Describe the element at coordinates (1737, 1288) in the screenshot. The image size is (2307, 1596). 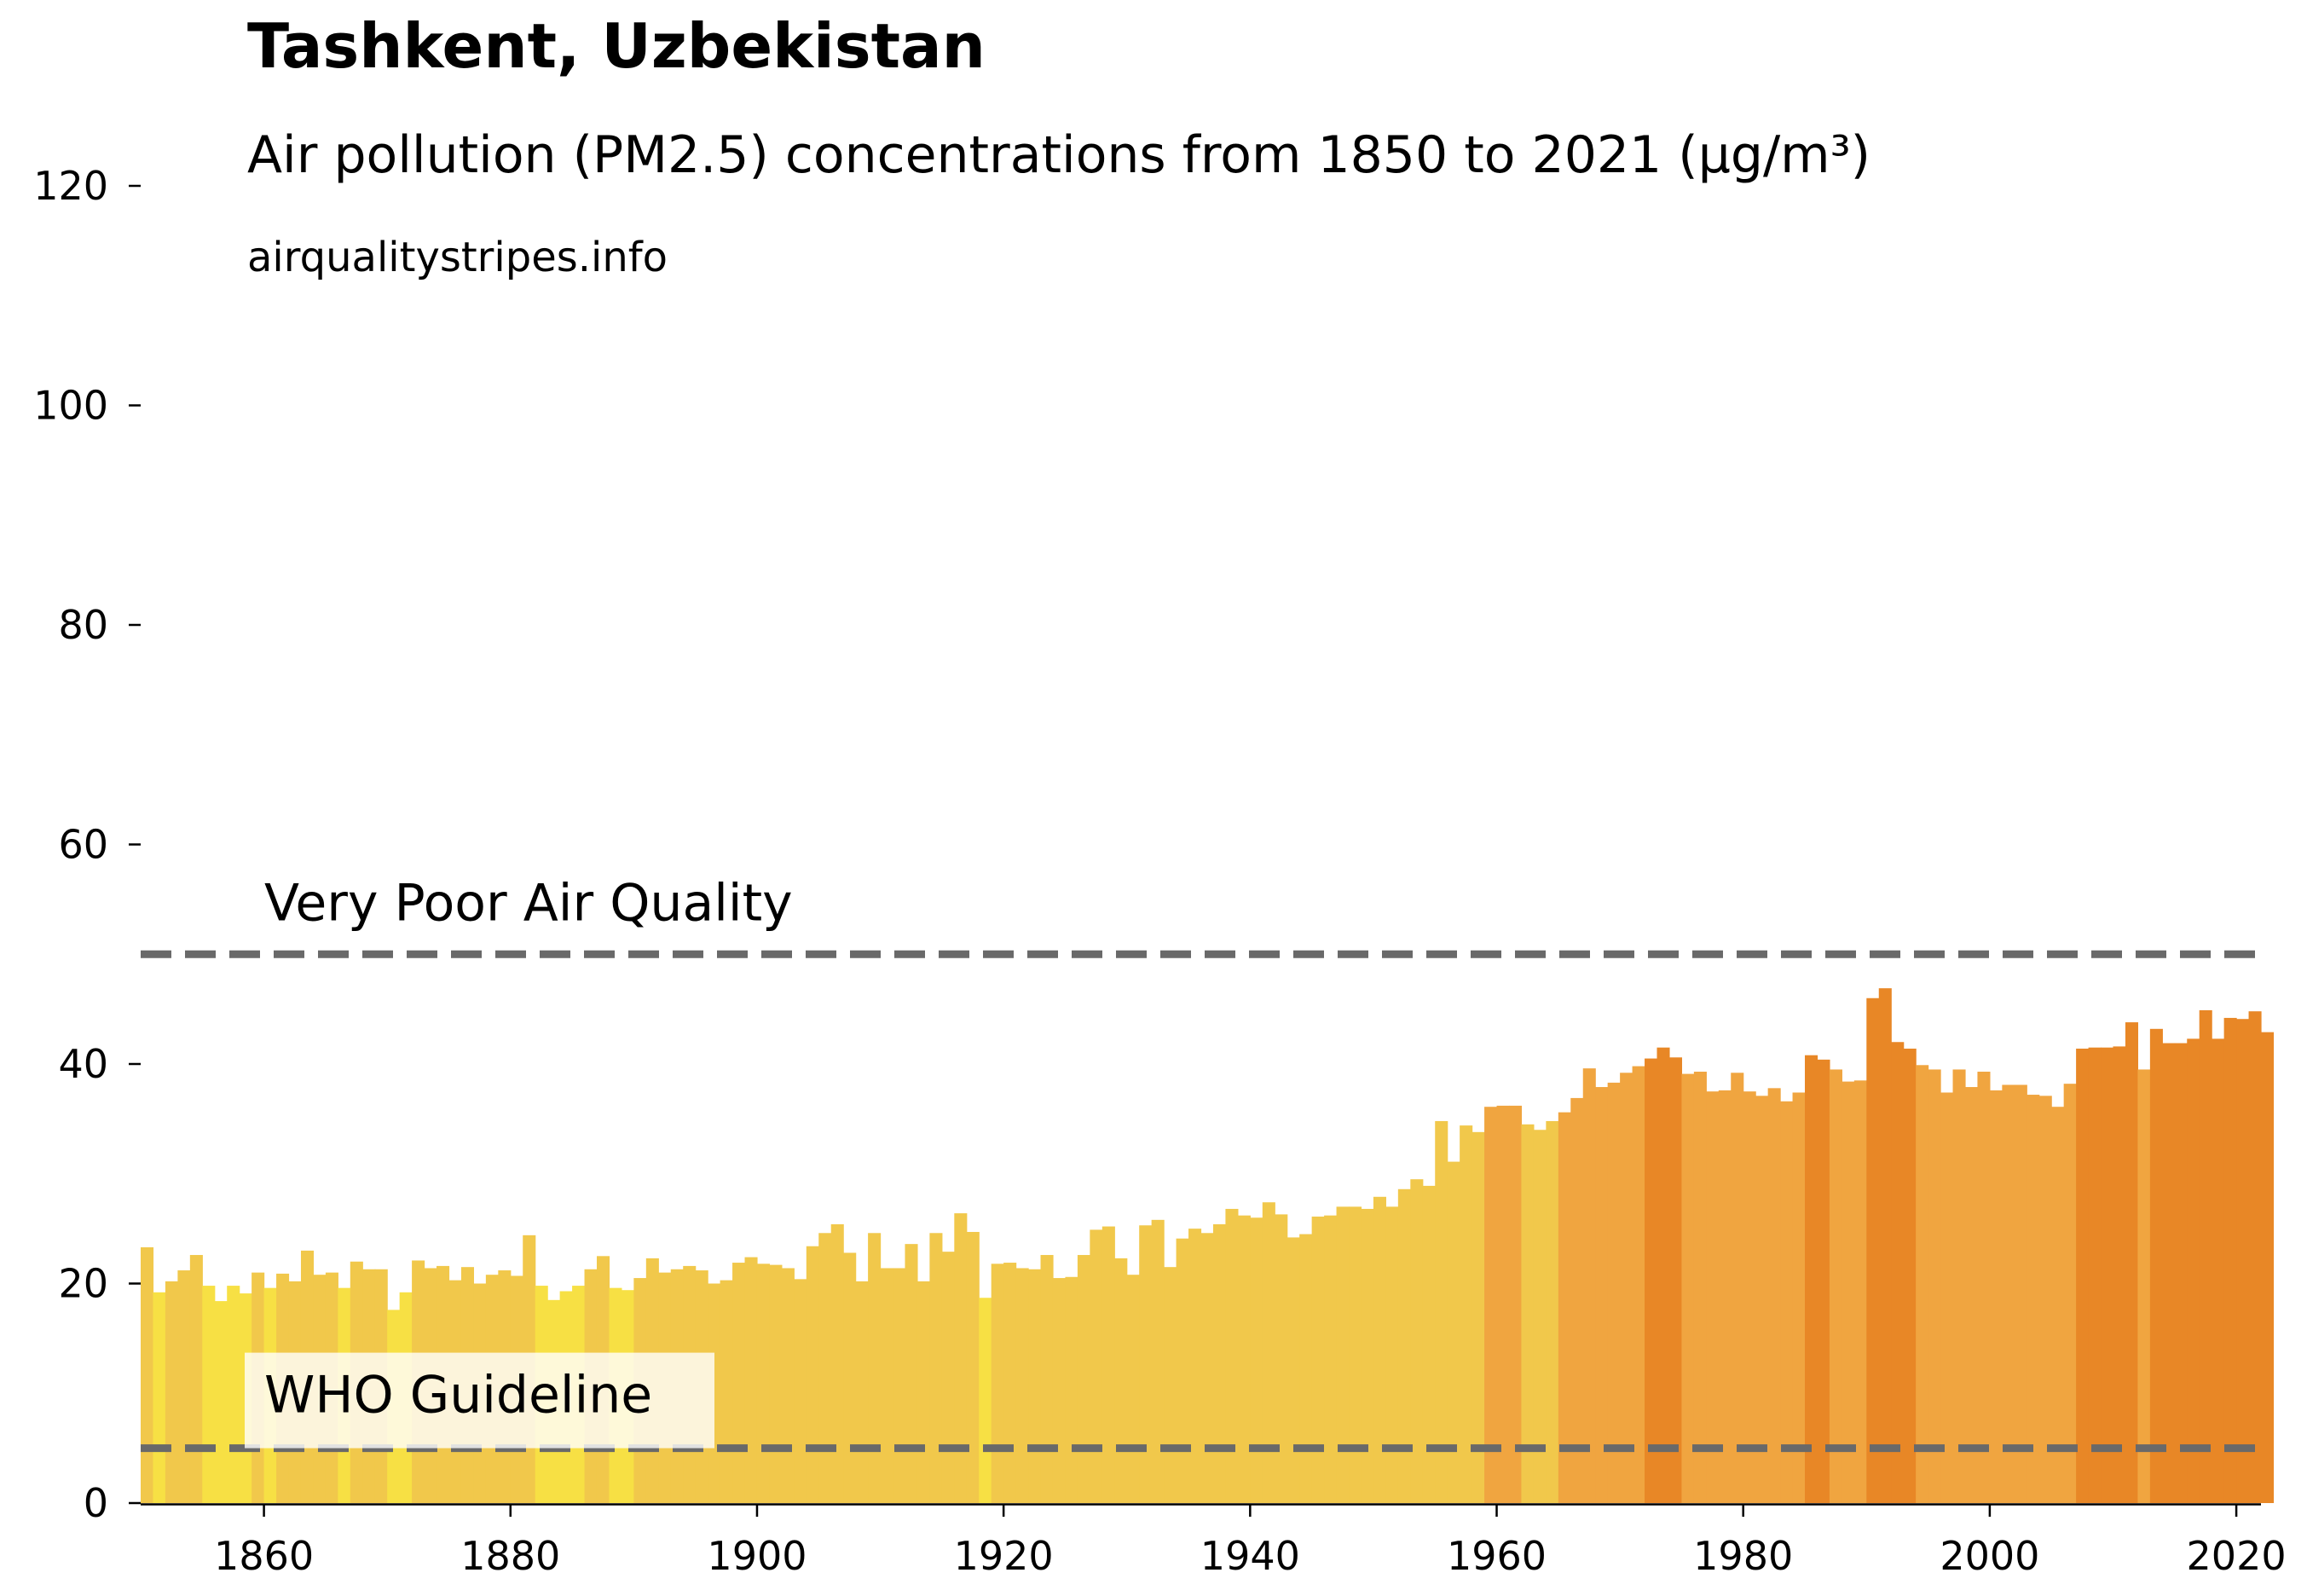
I see `bar-1979` at that location.